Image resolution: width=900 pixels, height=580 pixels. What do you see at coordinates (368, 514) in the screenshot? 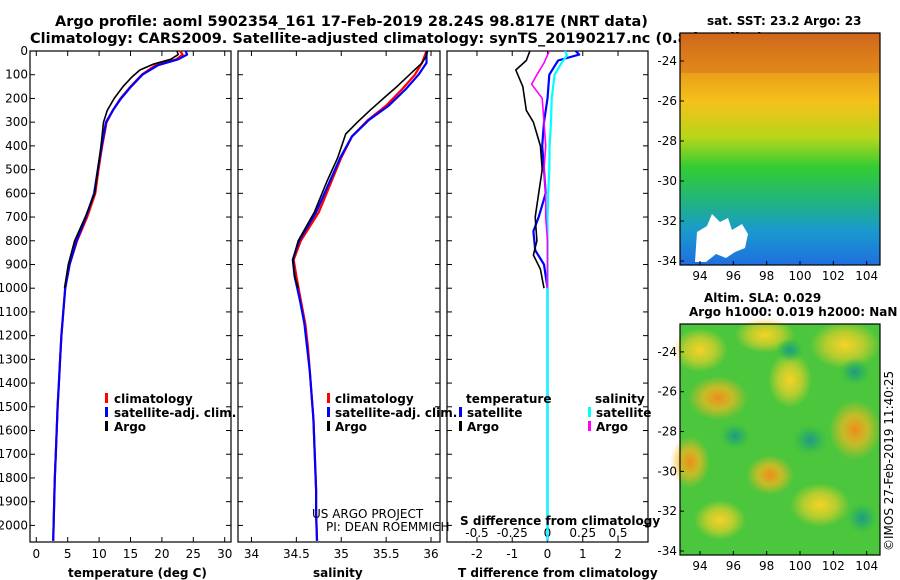
I see `project-credit: US ARGO PROJECT` at bounding box center [368, 514].